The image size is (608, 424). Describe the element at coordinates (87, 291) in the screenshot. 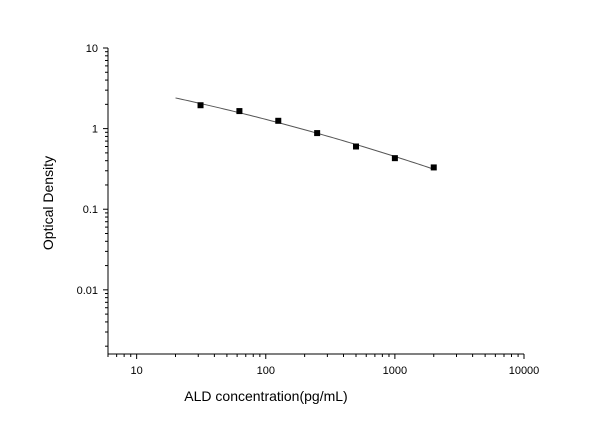

I see `y-tick-label: 0.01` at that location.